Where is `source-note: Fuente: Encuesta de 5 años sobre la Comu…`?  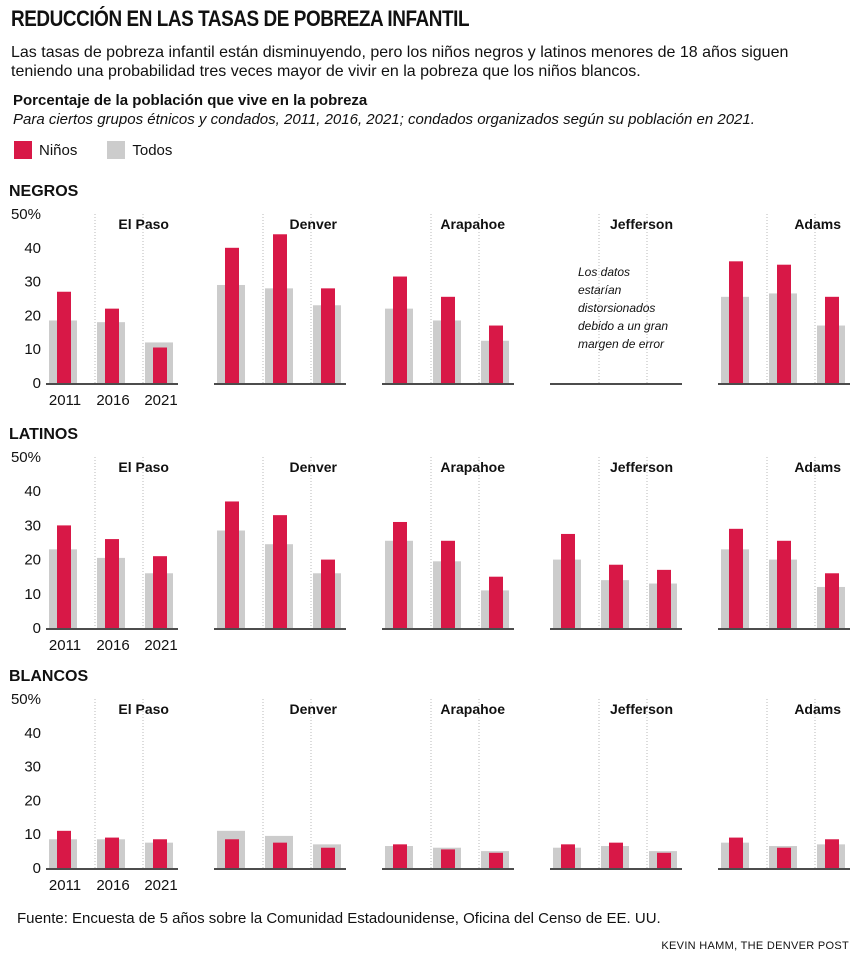
source-note: Fuente: Encuesta de 5 años sobre la Comu… is located at coordinates (339, 918).